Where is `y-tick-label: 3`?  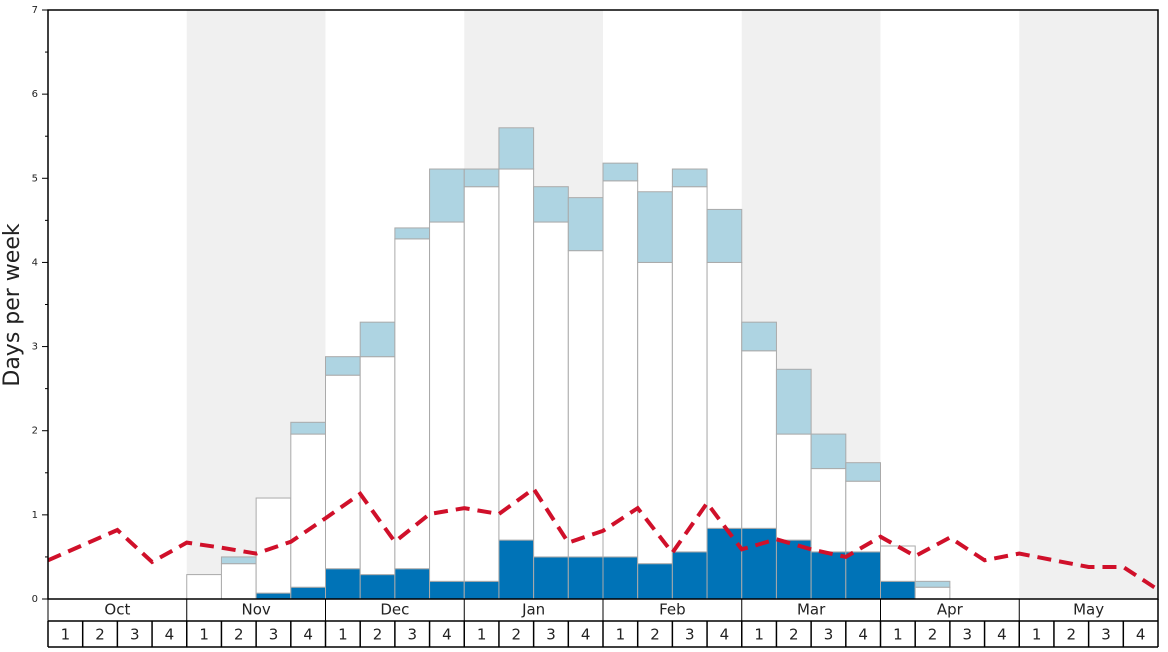 y-tick-label: 3 is located at coordinates (35, 347).